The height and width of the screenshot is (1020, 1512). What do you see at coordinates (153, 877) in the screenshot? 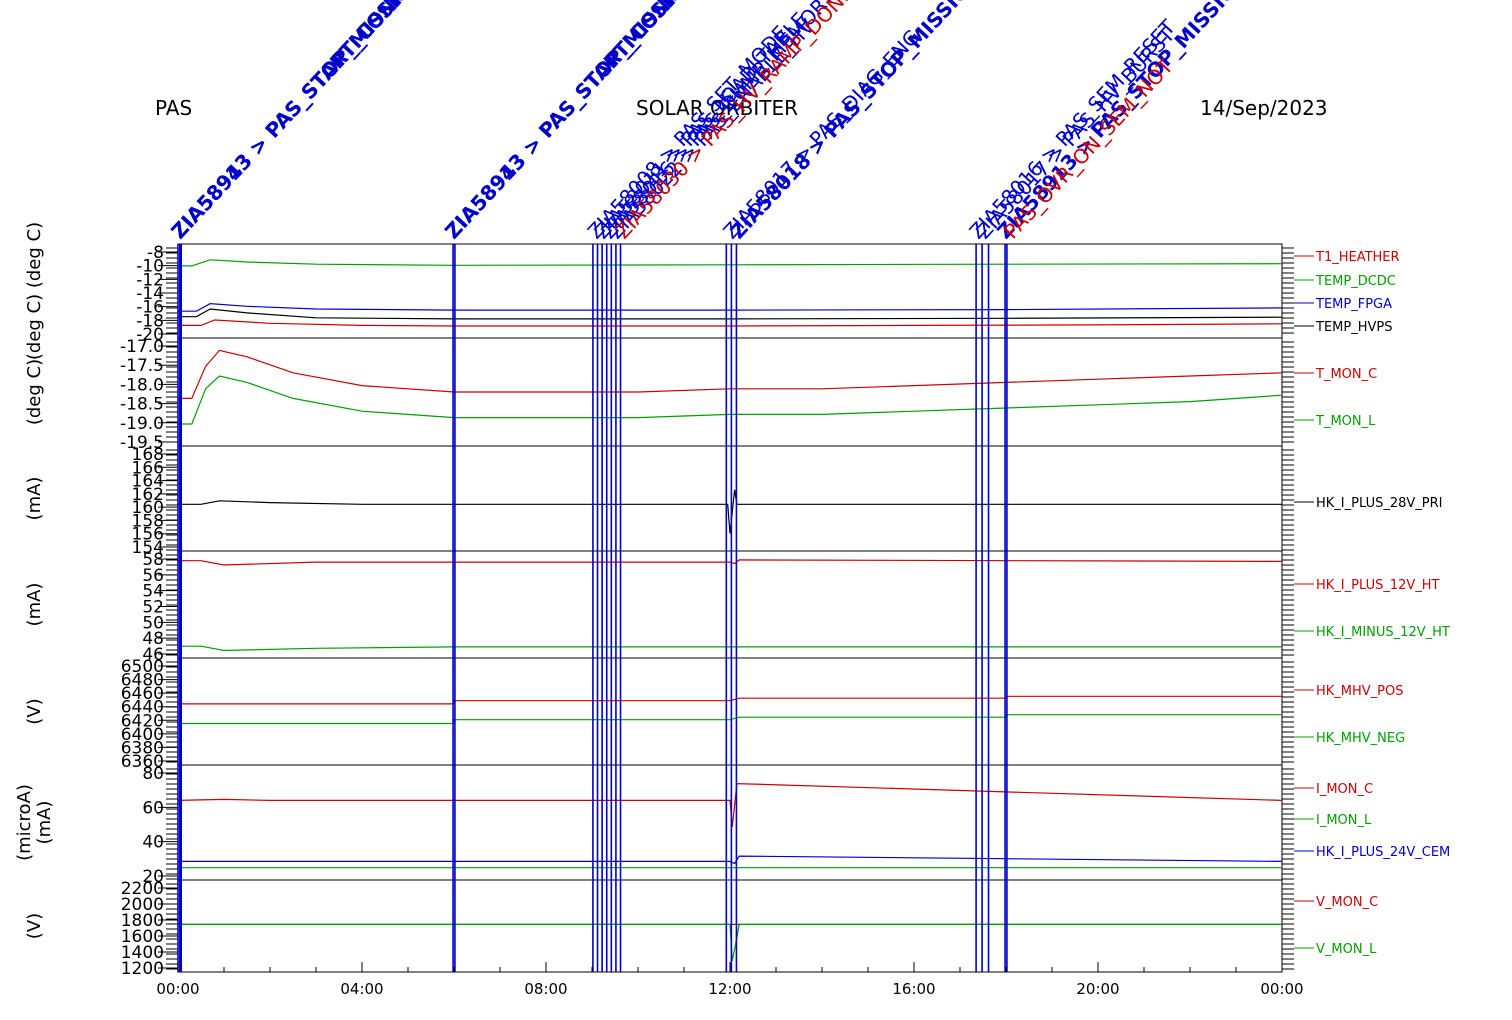
I see `y-tick-label: 20` at bounding box center [153, 877].